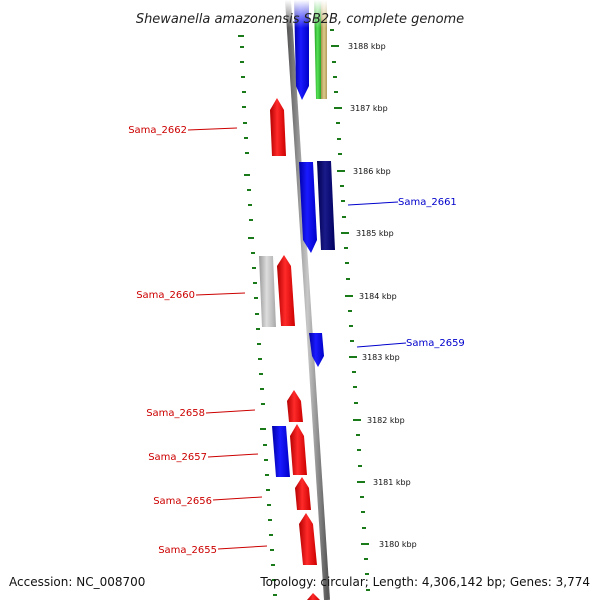 The width and height of the screenshot is (600, 600). Describe the element at coordinates (182, 501) in the screenshot. I see `gene-label: Sama_2656` at that location.